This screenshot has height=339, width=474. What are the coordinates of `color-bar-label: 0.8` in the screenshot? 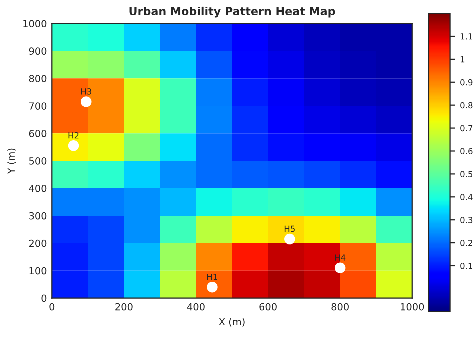 It's located at (466, 105).